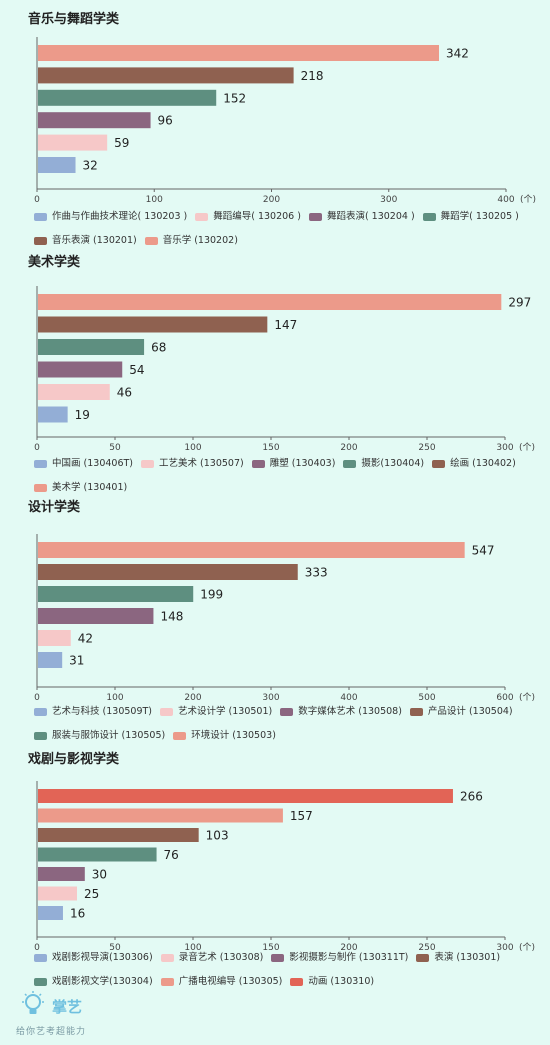 The image size is (550, 1045). Describe the element at coordinates (370, 216) in the screenshot. I see `legend-label: 舞蹈表演( 130204 )` at that location.